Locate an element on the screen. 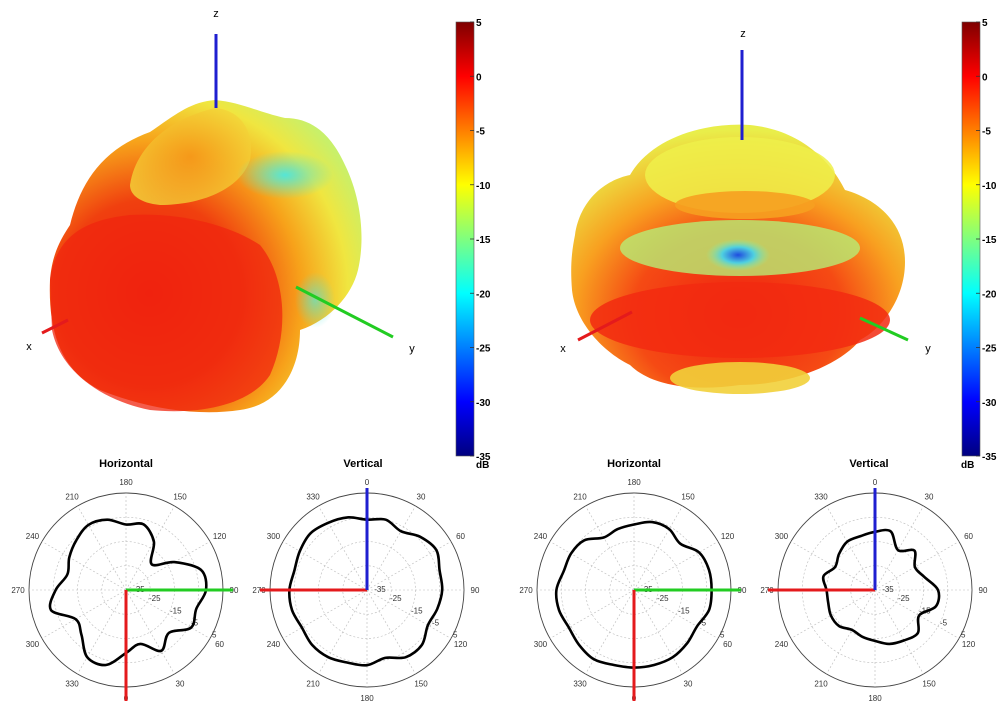 The height and width of the screenshot is (704, 1005). colorbar-tick-label: 5 is located at coordinates (985, 23).